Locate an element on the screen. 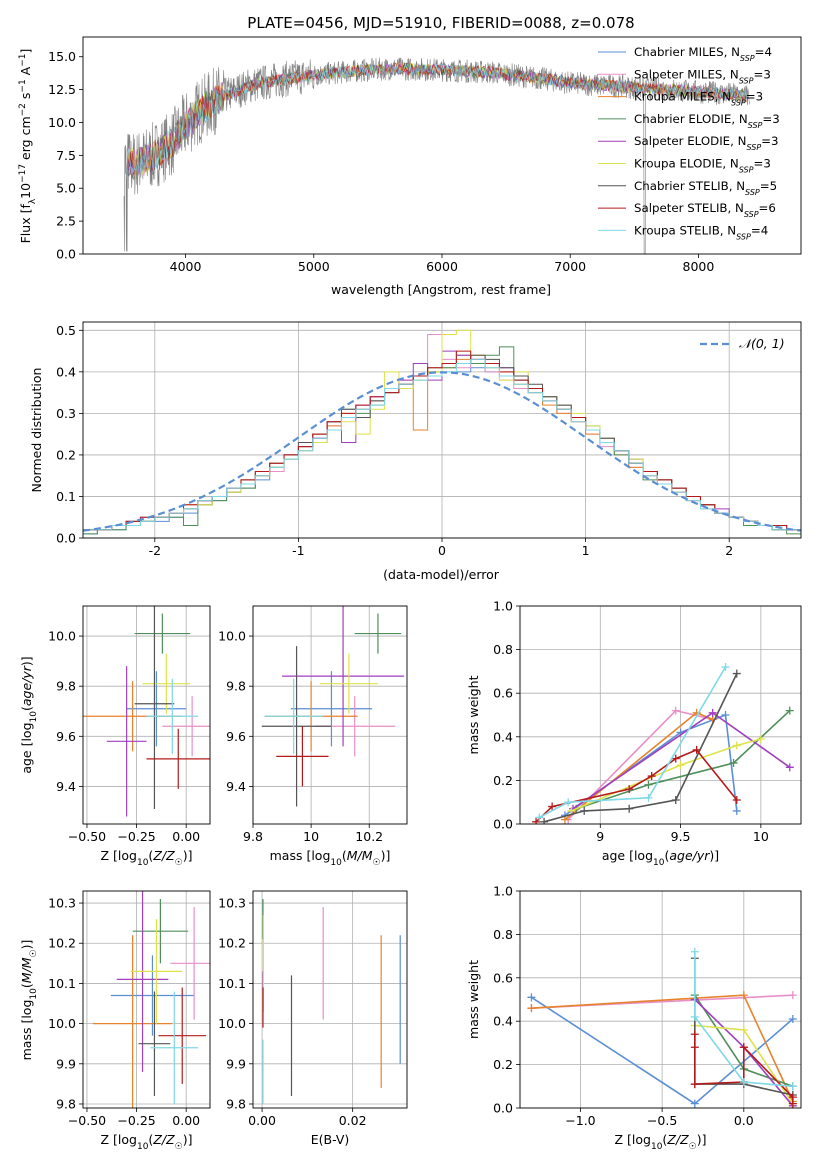 Image resolution: width=819 pixels, height=1170 pixels. panel-mass-vs-EBV: 0.00 0.02 9.8 9.9 10.0 10.1 10.2 10.3 E(B-V) is located at coordinates (313, 1018).